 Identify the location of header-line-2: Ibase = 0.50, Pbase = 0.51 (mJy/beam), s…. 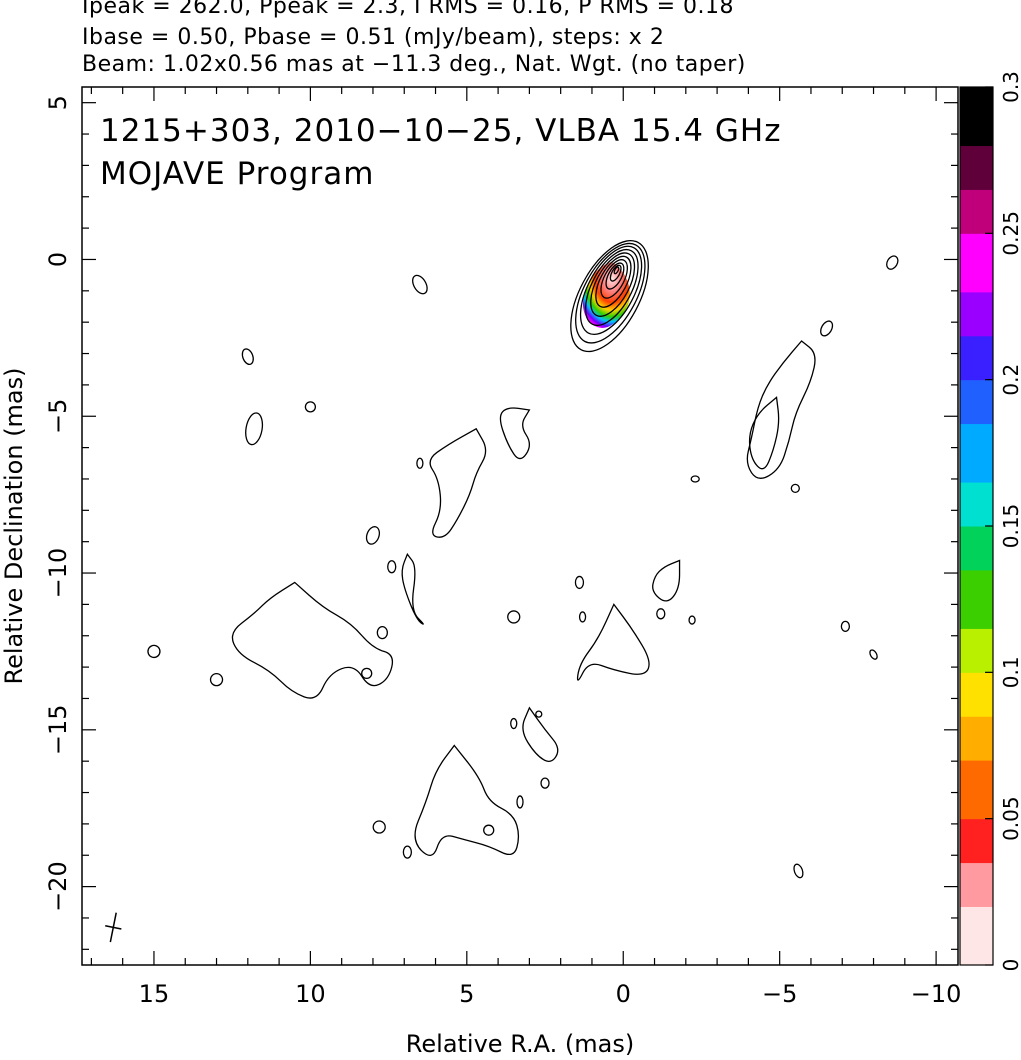
(373, 37).